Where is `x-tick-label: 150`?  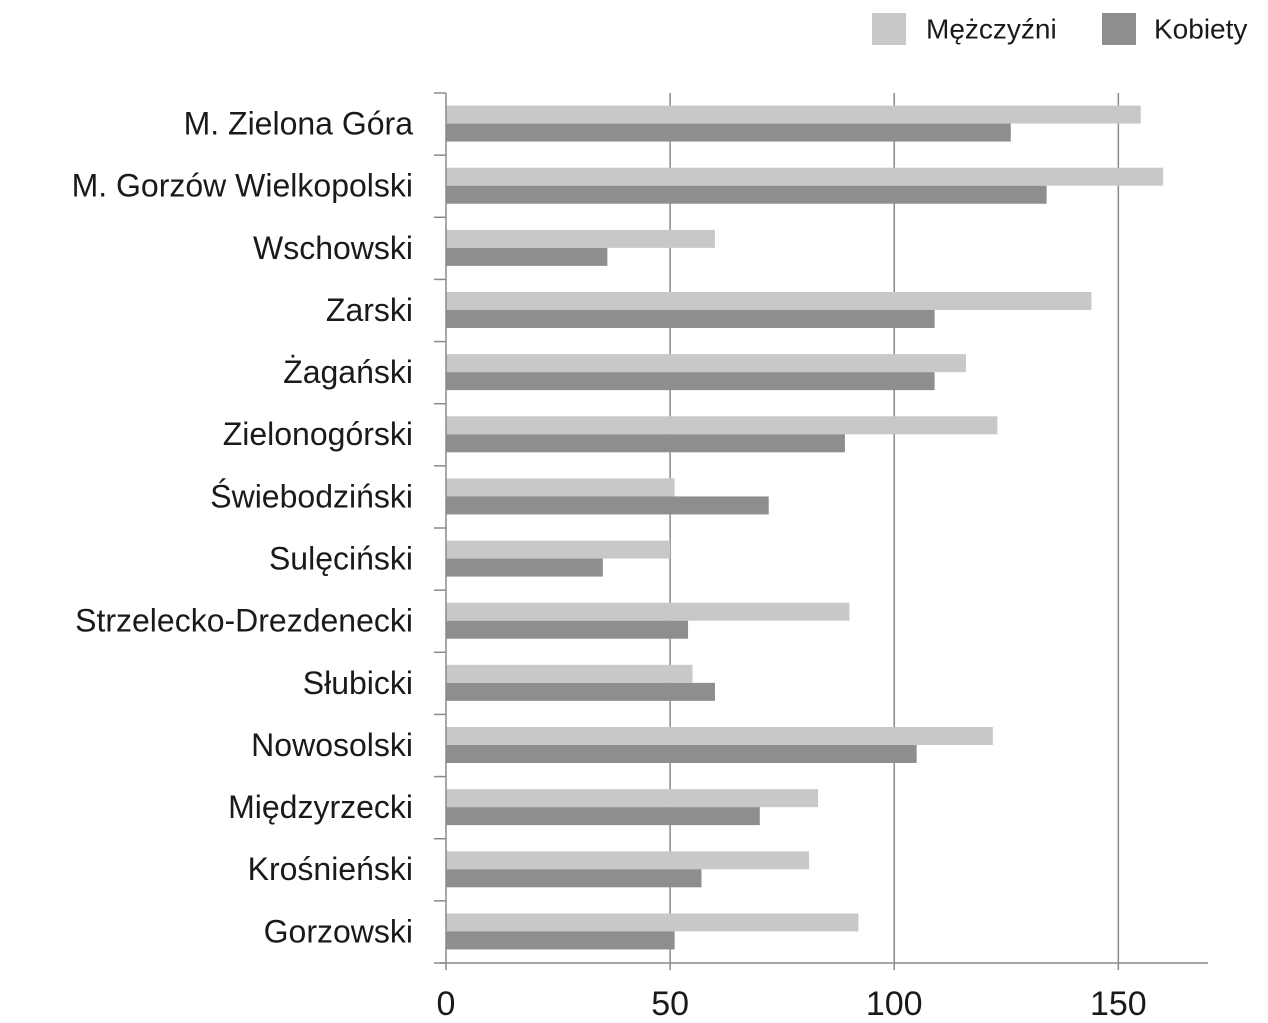
x-tick-label: 150 is located at coordinates (1118, 1004).